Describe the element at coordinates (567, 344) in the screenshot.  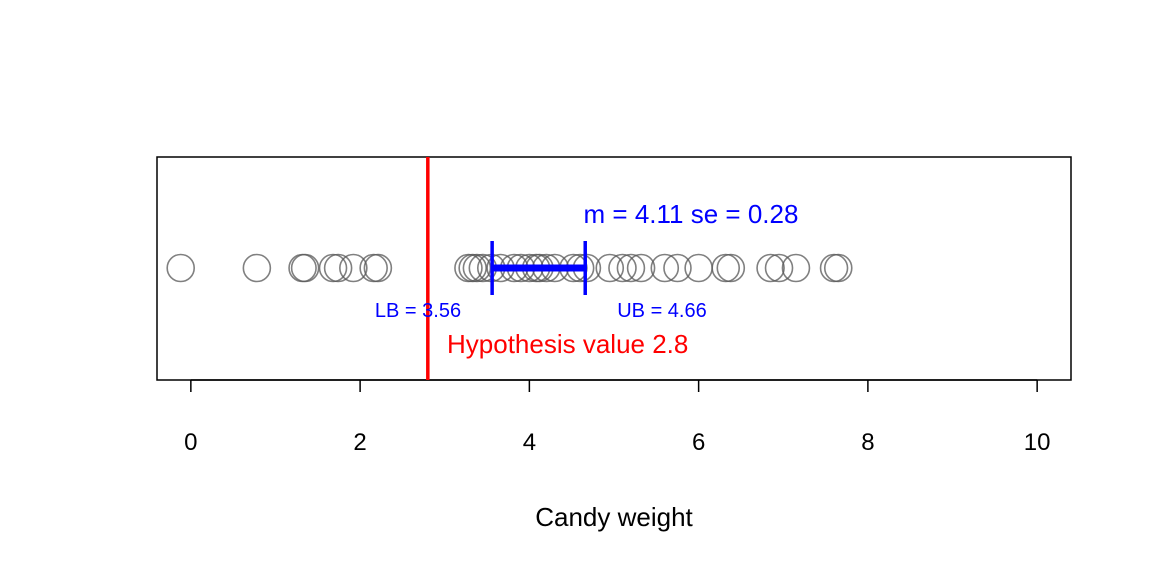
I see `hypothesis-label: Hypothesis value 2.8` at that location.